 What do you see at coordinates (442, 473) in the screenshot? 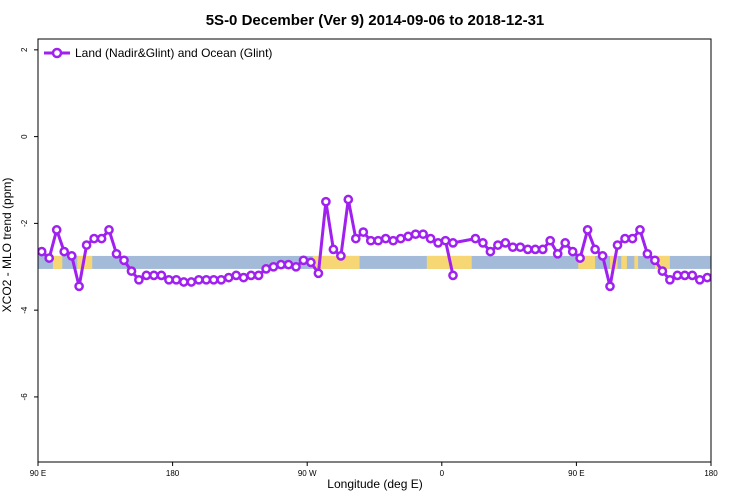
I see `x-tick-label: 0` at bounding box center [442, 473].